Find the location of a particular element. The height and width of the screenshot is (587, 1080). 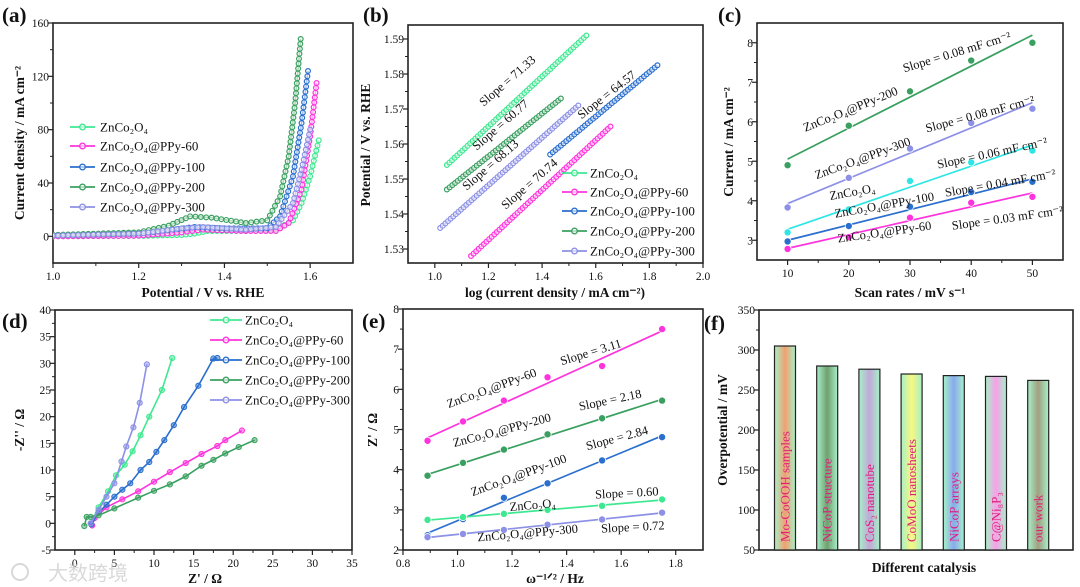

y-tick-label: 3 is located at coordinates (750, 241).